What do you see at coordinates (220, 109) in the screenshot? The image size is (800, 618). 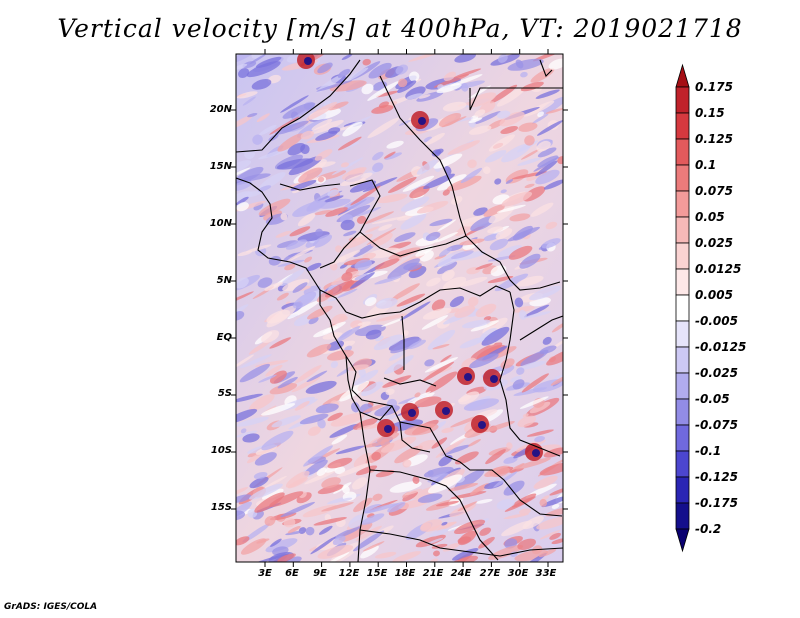 I see `lat-label-20n: 20N` at bounding box center [220, 109].